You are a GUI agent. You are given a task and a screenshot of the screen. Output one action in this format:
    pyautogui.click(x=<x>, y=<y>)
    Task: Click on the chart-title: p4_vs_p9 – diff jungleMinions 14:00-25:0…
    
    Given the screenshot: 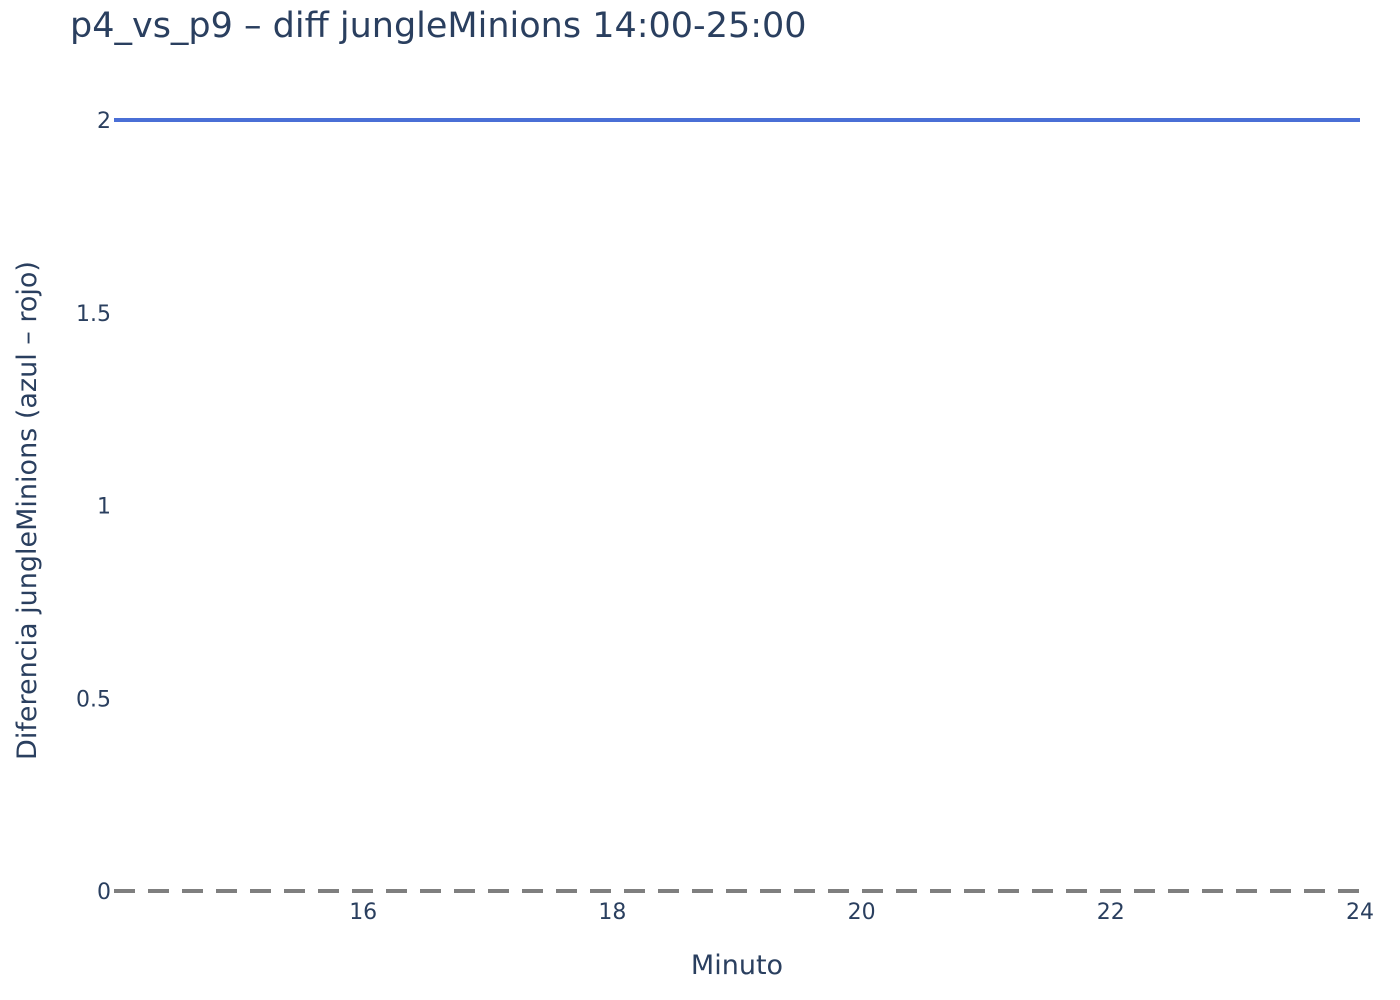 What is the action you would take?
    pyautogui.click(x=438, y=26)
    